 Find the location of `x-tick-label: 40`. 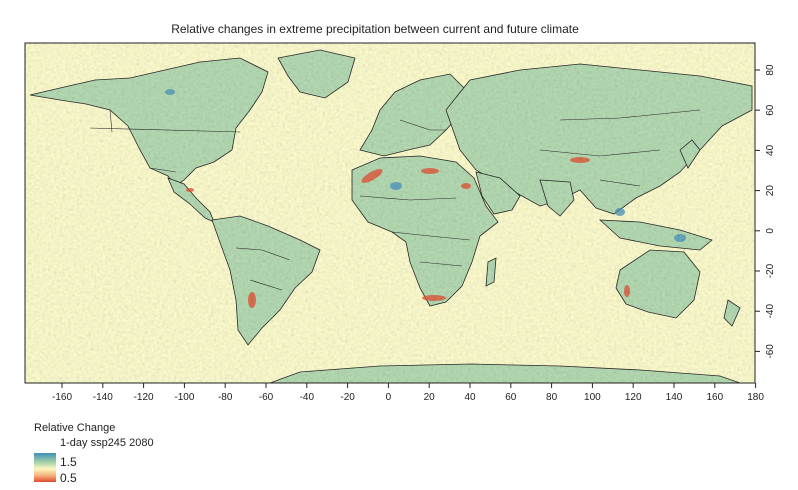

x-tick-label: 40 is located at coordinates (470, 397).